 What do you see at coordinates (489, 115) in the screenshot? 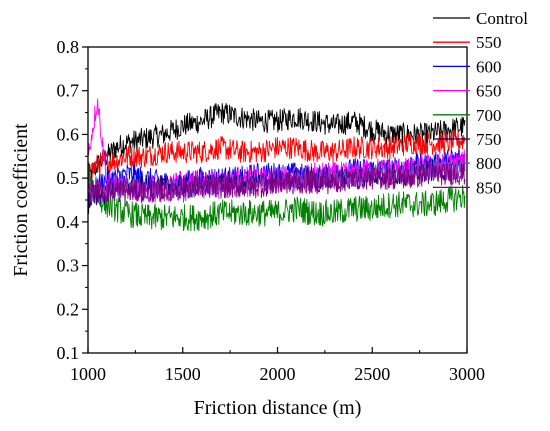
I see `legend-label-700: 700` at bounding box center [489, 115].